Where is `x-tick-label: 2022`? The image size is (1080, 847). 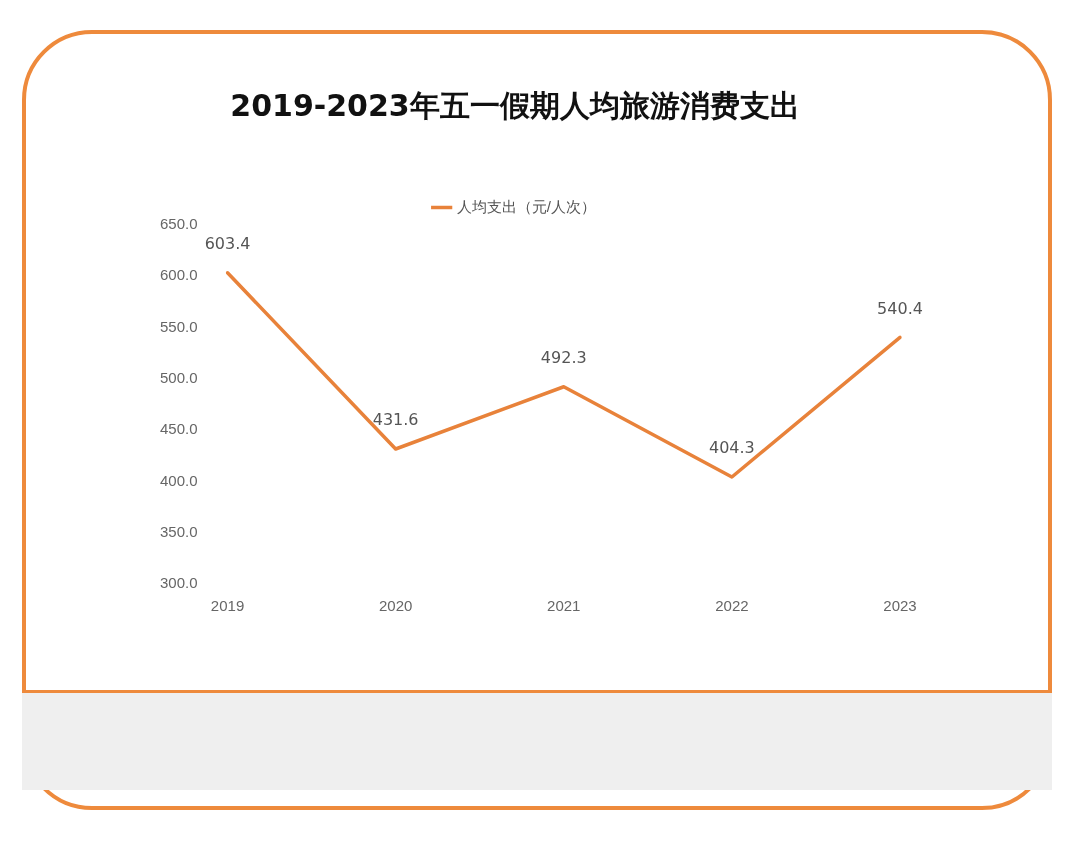 x-tick-label: 2022 is located at coordinates (732, 606).